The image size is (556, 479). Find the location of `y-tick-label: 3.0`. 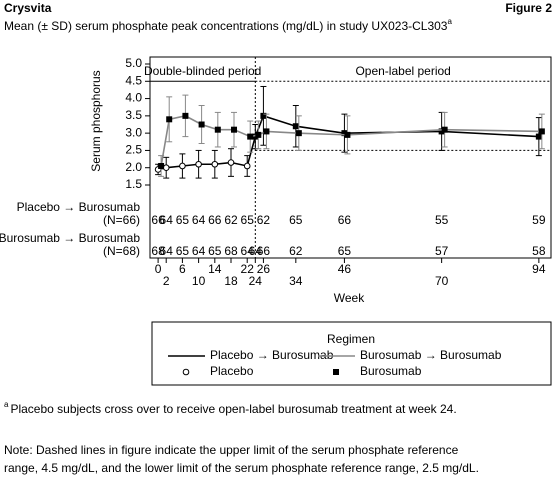

y-tick-label: 3.0 is located at coordinates (133, 132).